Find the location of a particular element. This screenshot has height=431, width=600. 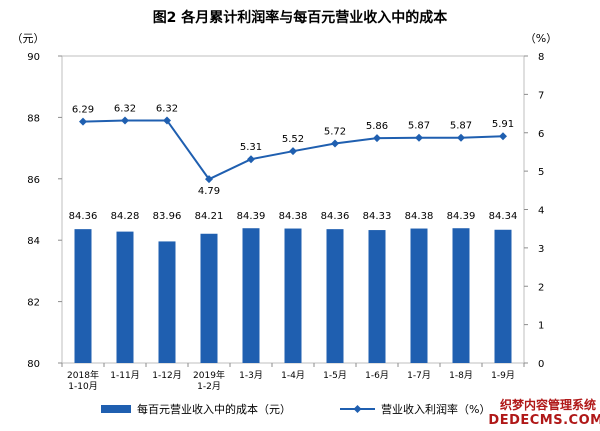

legend: 每百元营业收入中的成本（元） 营业收入利润率（%） is located at coordinates (295, 409).